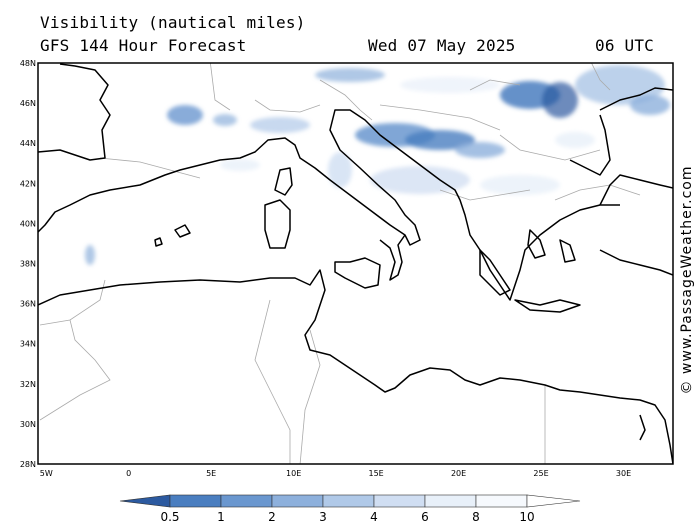  I want to click on lon-label-0: 0, so click(128, 473).